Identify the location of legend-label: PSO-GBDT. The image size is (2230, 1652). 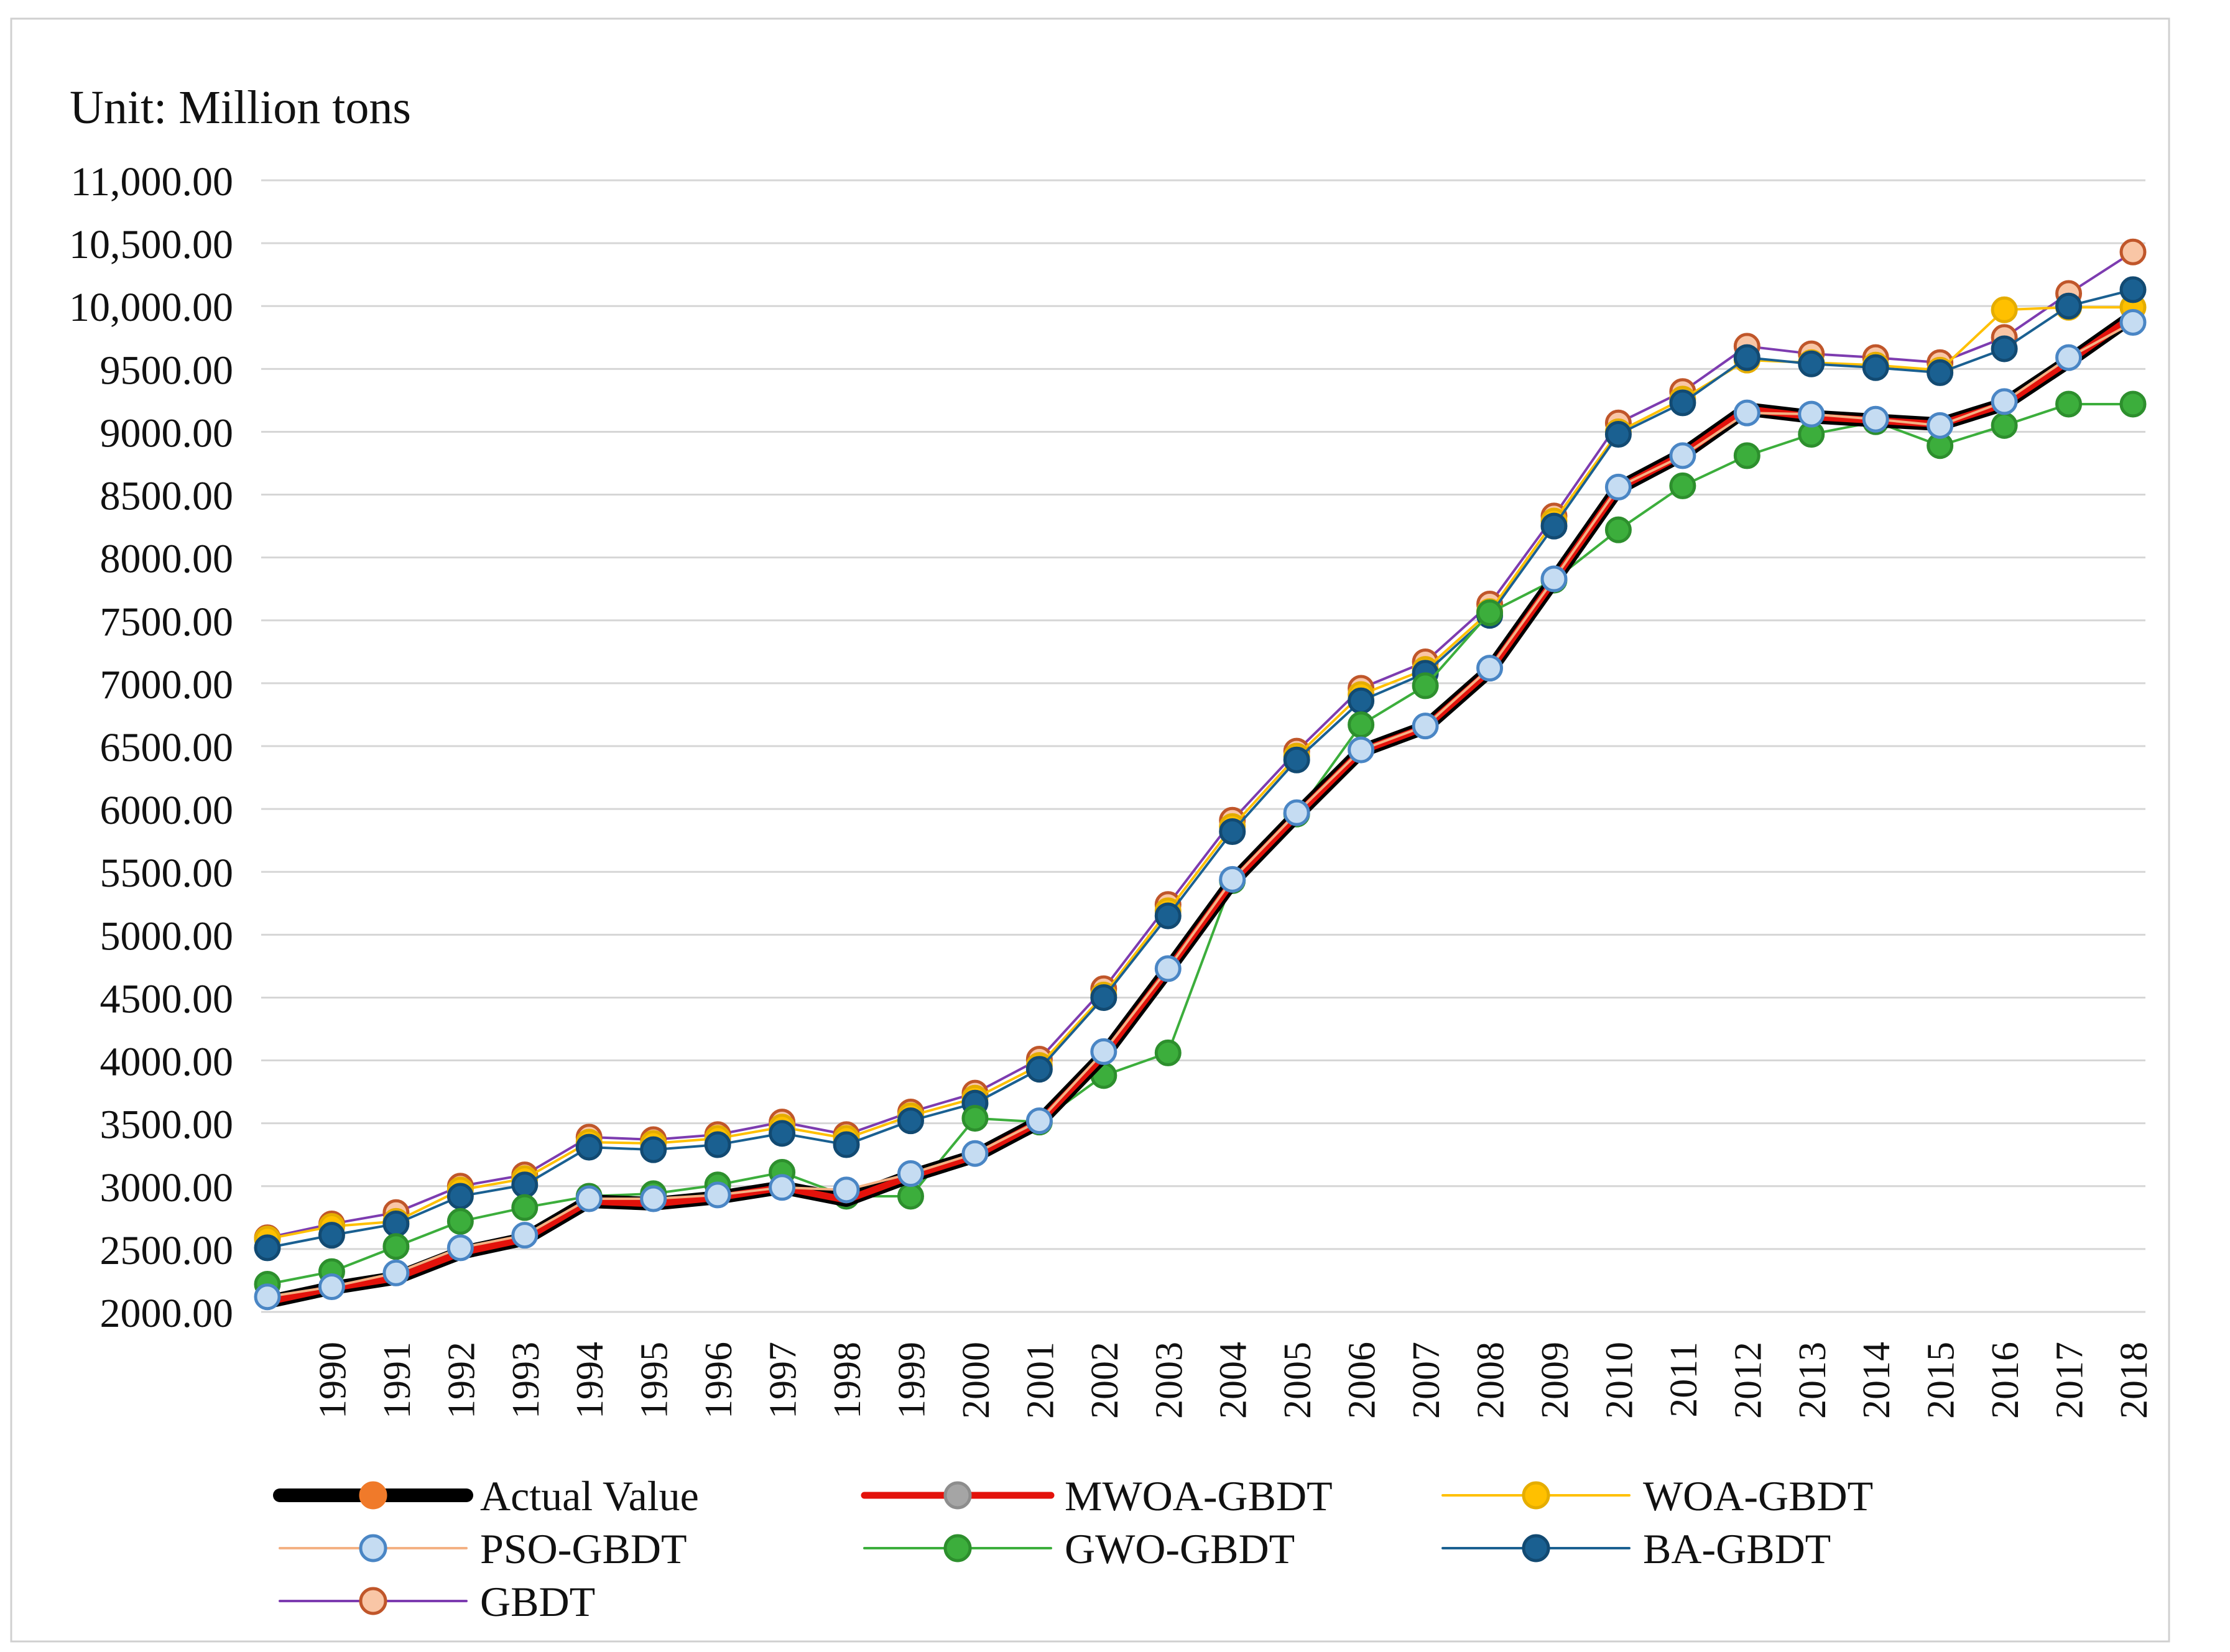
(583, 1549).